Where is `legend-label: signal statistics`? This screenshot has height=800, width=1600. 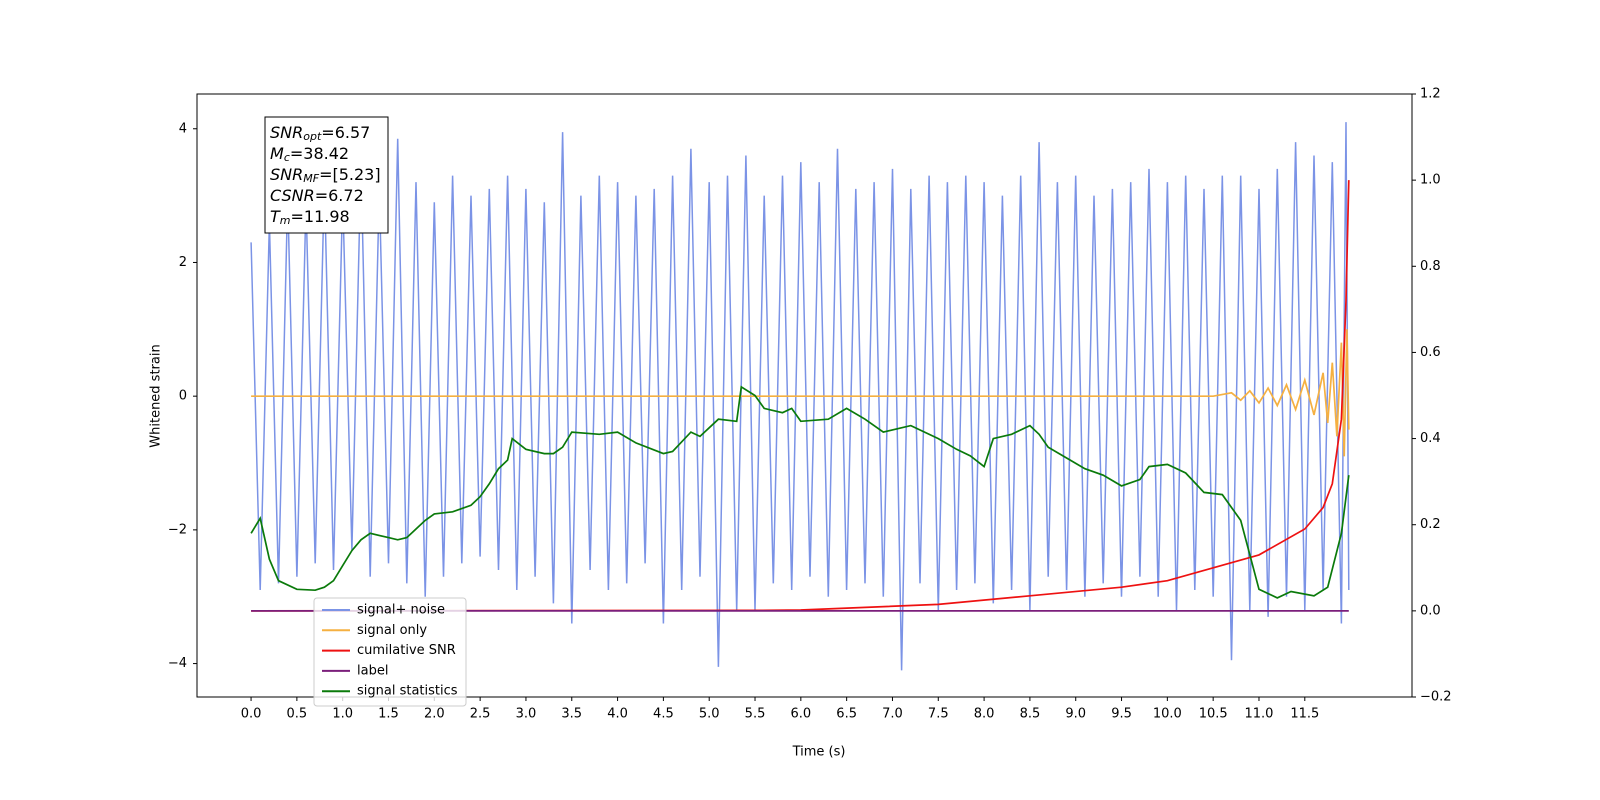
legend-label: signal statistics is located at coordinates (407, 691).